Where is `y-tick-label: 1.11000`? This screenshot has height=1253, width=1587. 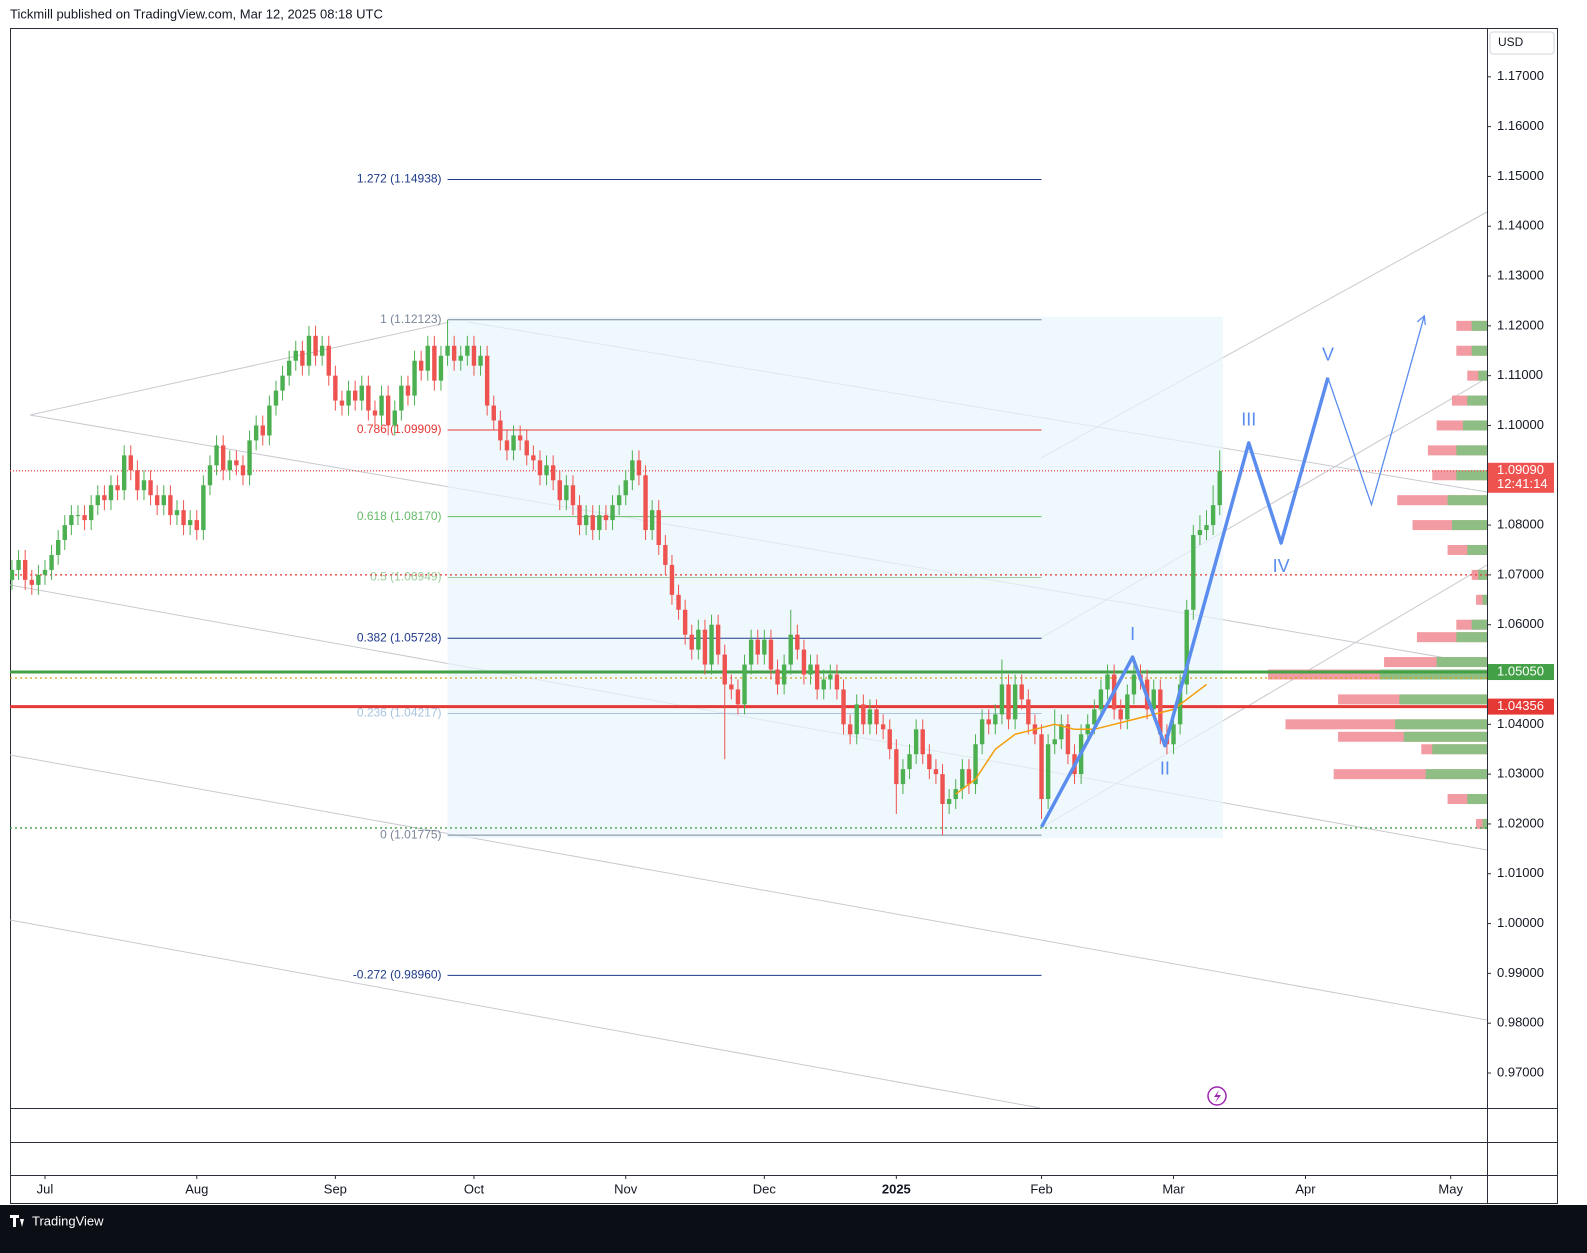
y-tick-label: 1.11000 is located at coordinates (1520, 374).